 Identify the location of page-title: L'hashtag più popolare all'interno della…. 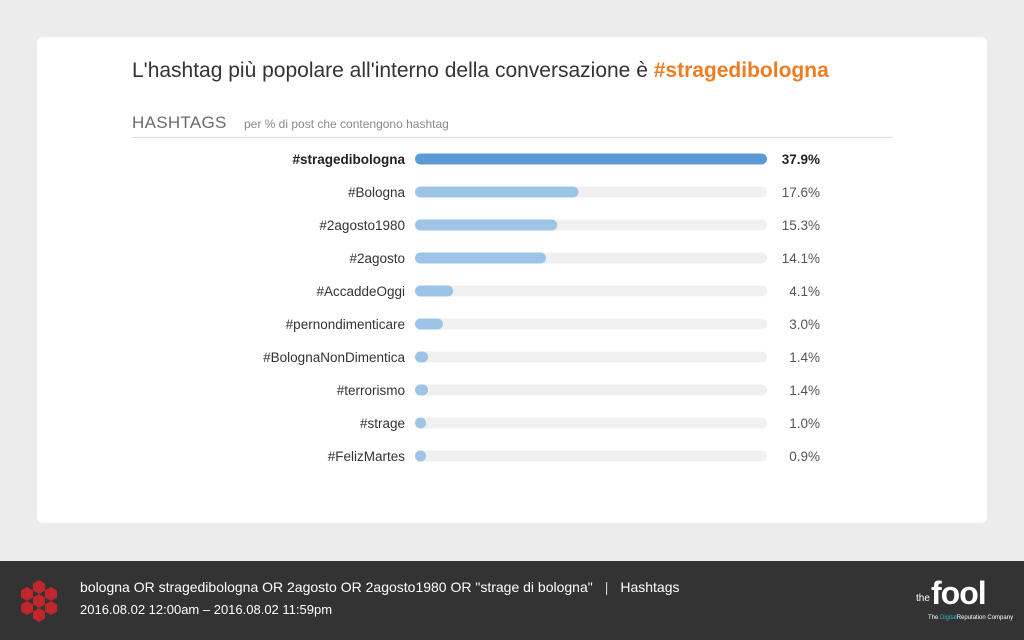
(532, 71).